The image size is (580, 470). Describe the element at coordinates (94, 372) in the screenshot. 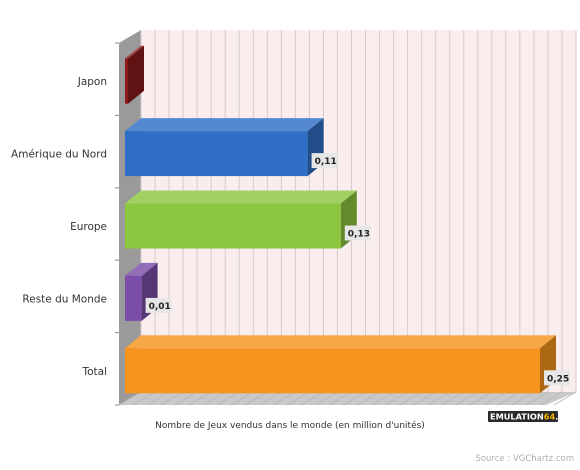

I see `category-label: Total` at that location.